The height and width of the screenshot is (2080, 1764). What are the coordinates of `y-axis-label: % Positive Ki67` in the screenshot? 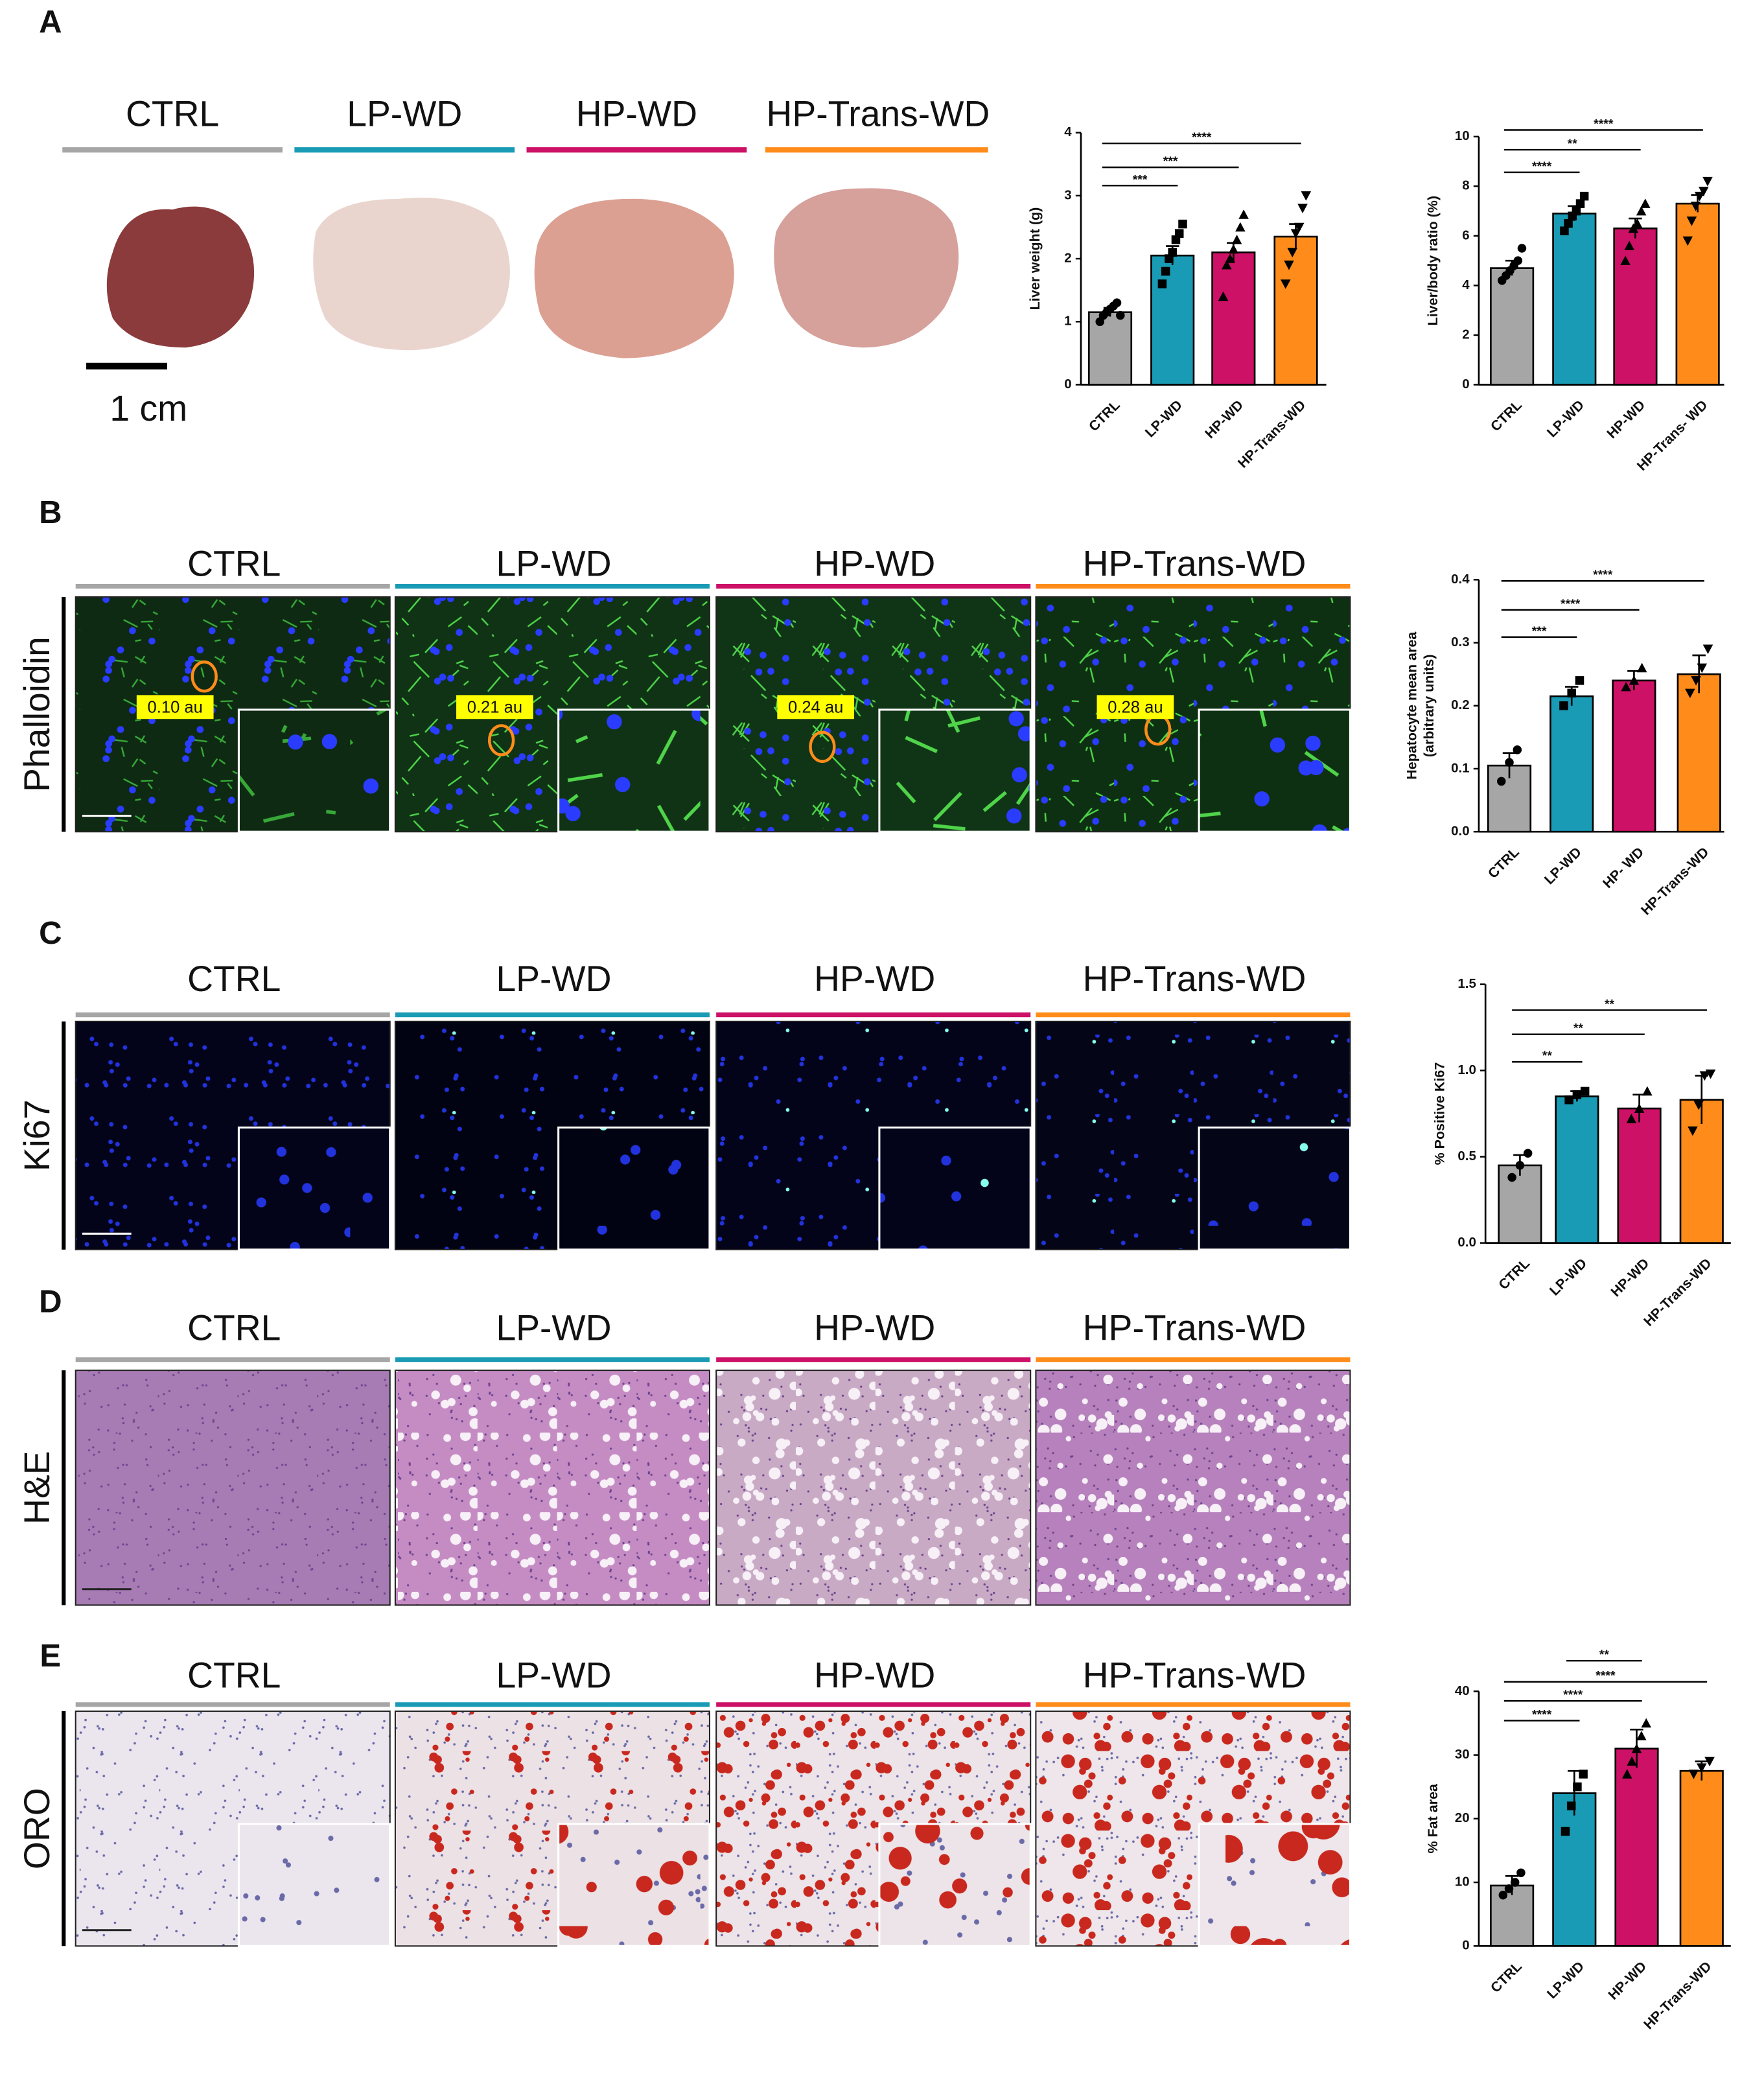 It's located at (1439, 1113).